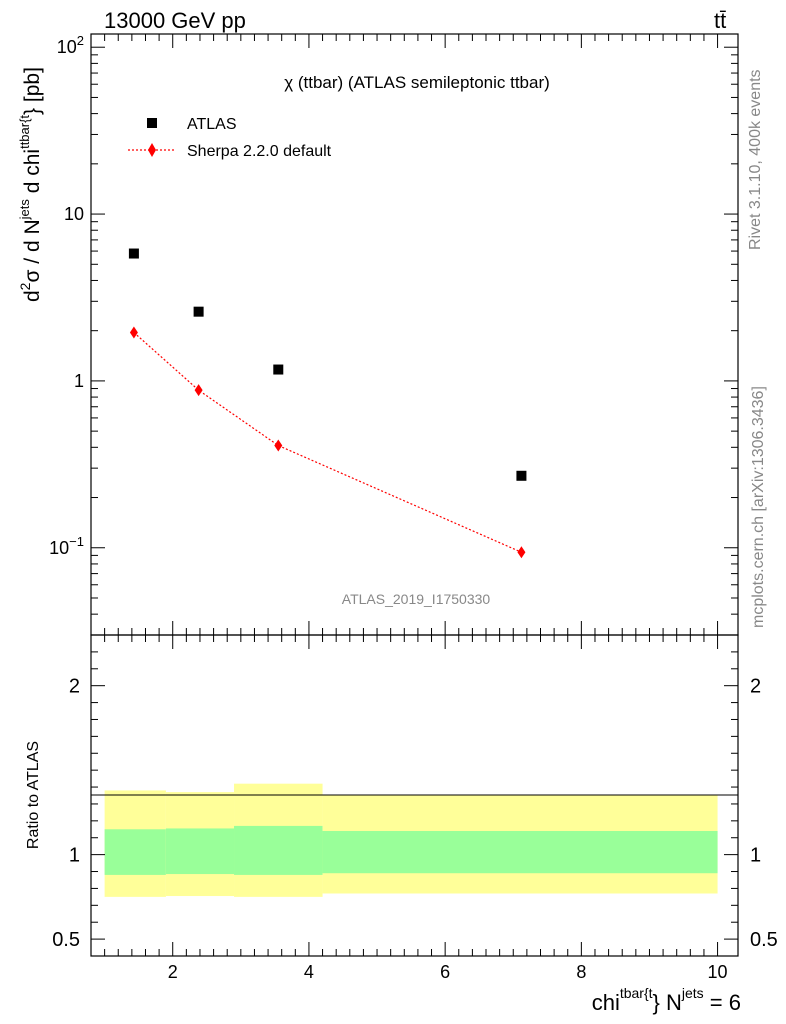  I want to click on legend-sherpa-label: Sherpa 2.2.0 default, so click(259, 151).